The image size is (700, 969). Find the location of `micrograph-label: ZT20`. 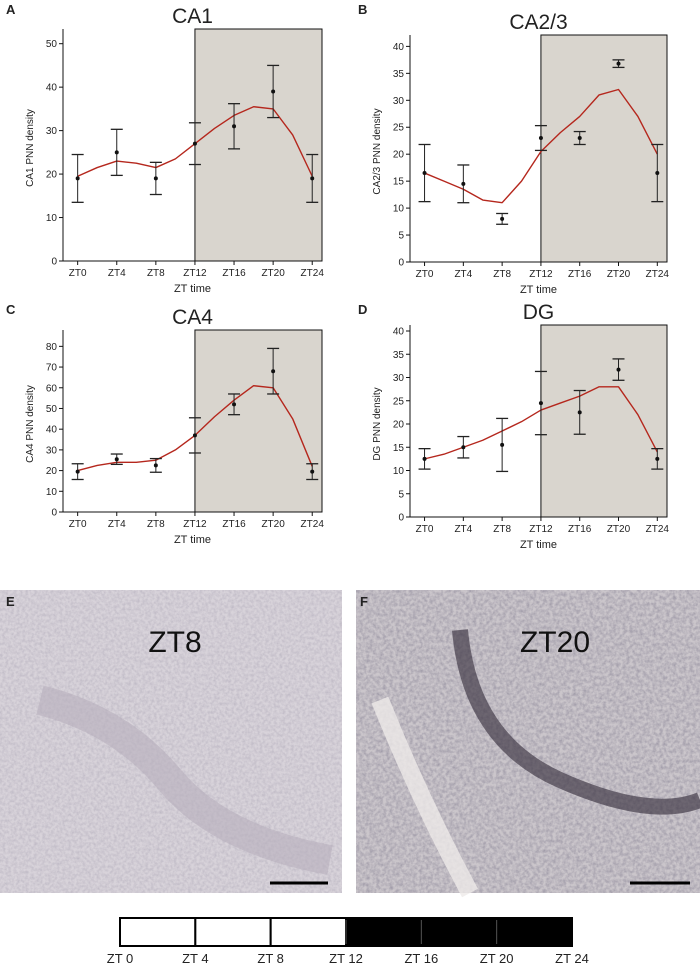

micrograph-label: ZT20 is located at coordinates (555, 642).